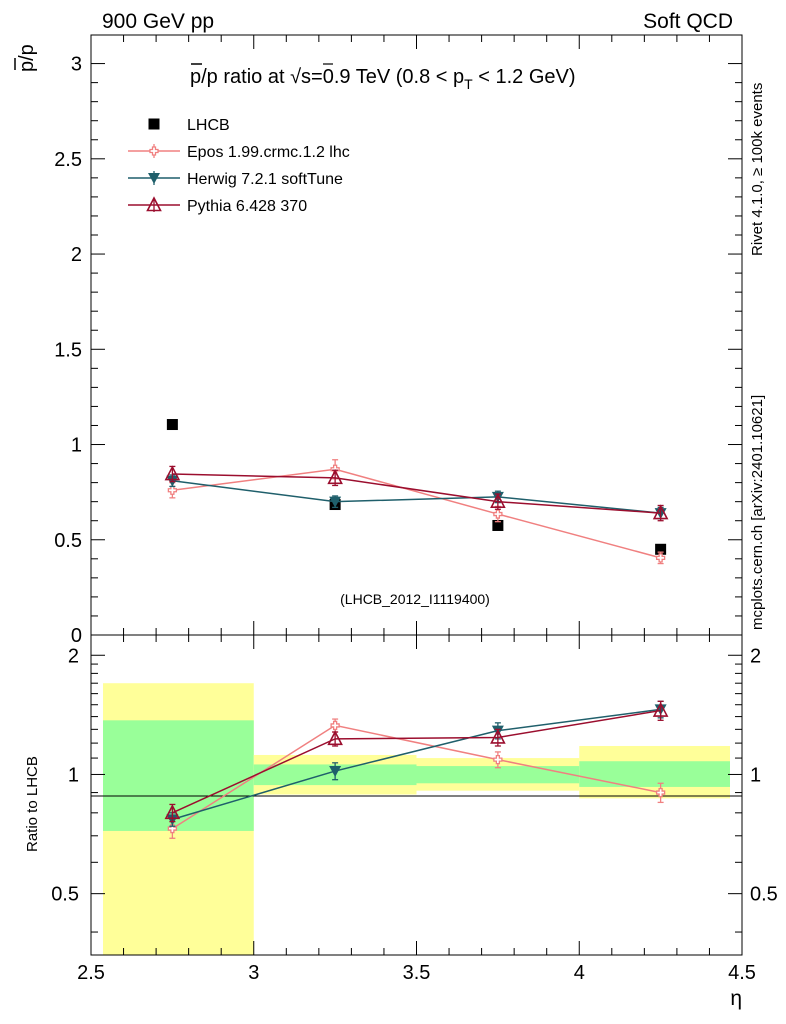 This screenshot has width=786, height=1024. I want to click on rivet-label: Rivet 4.1.0, ≥ 100k events, so click(757, 169).